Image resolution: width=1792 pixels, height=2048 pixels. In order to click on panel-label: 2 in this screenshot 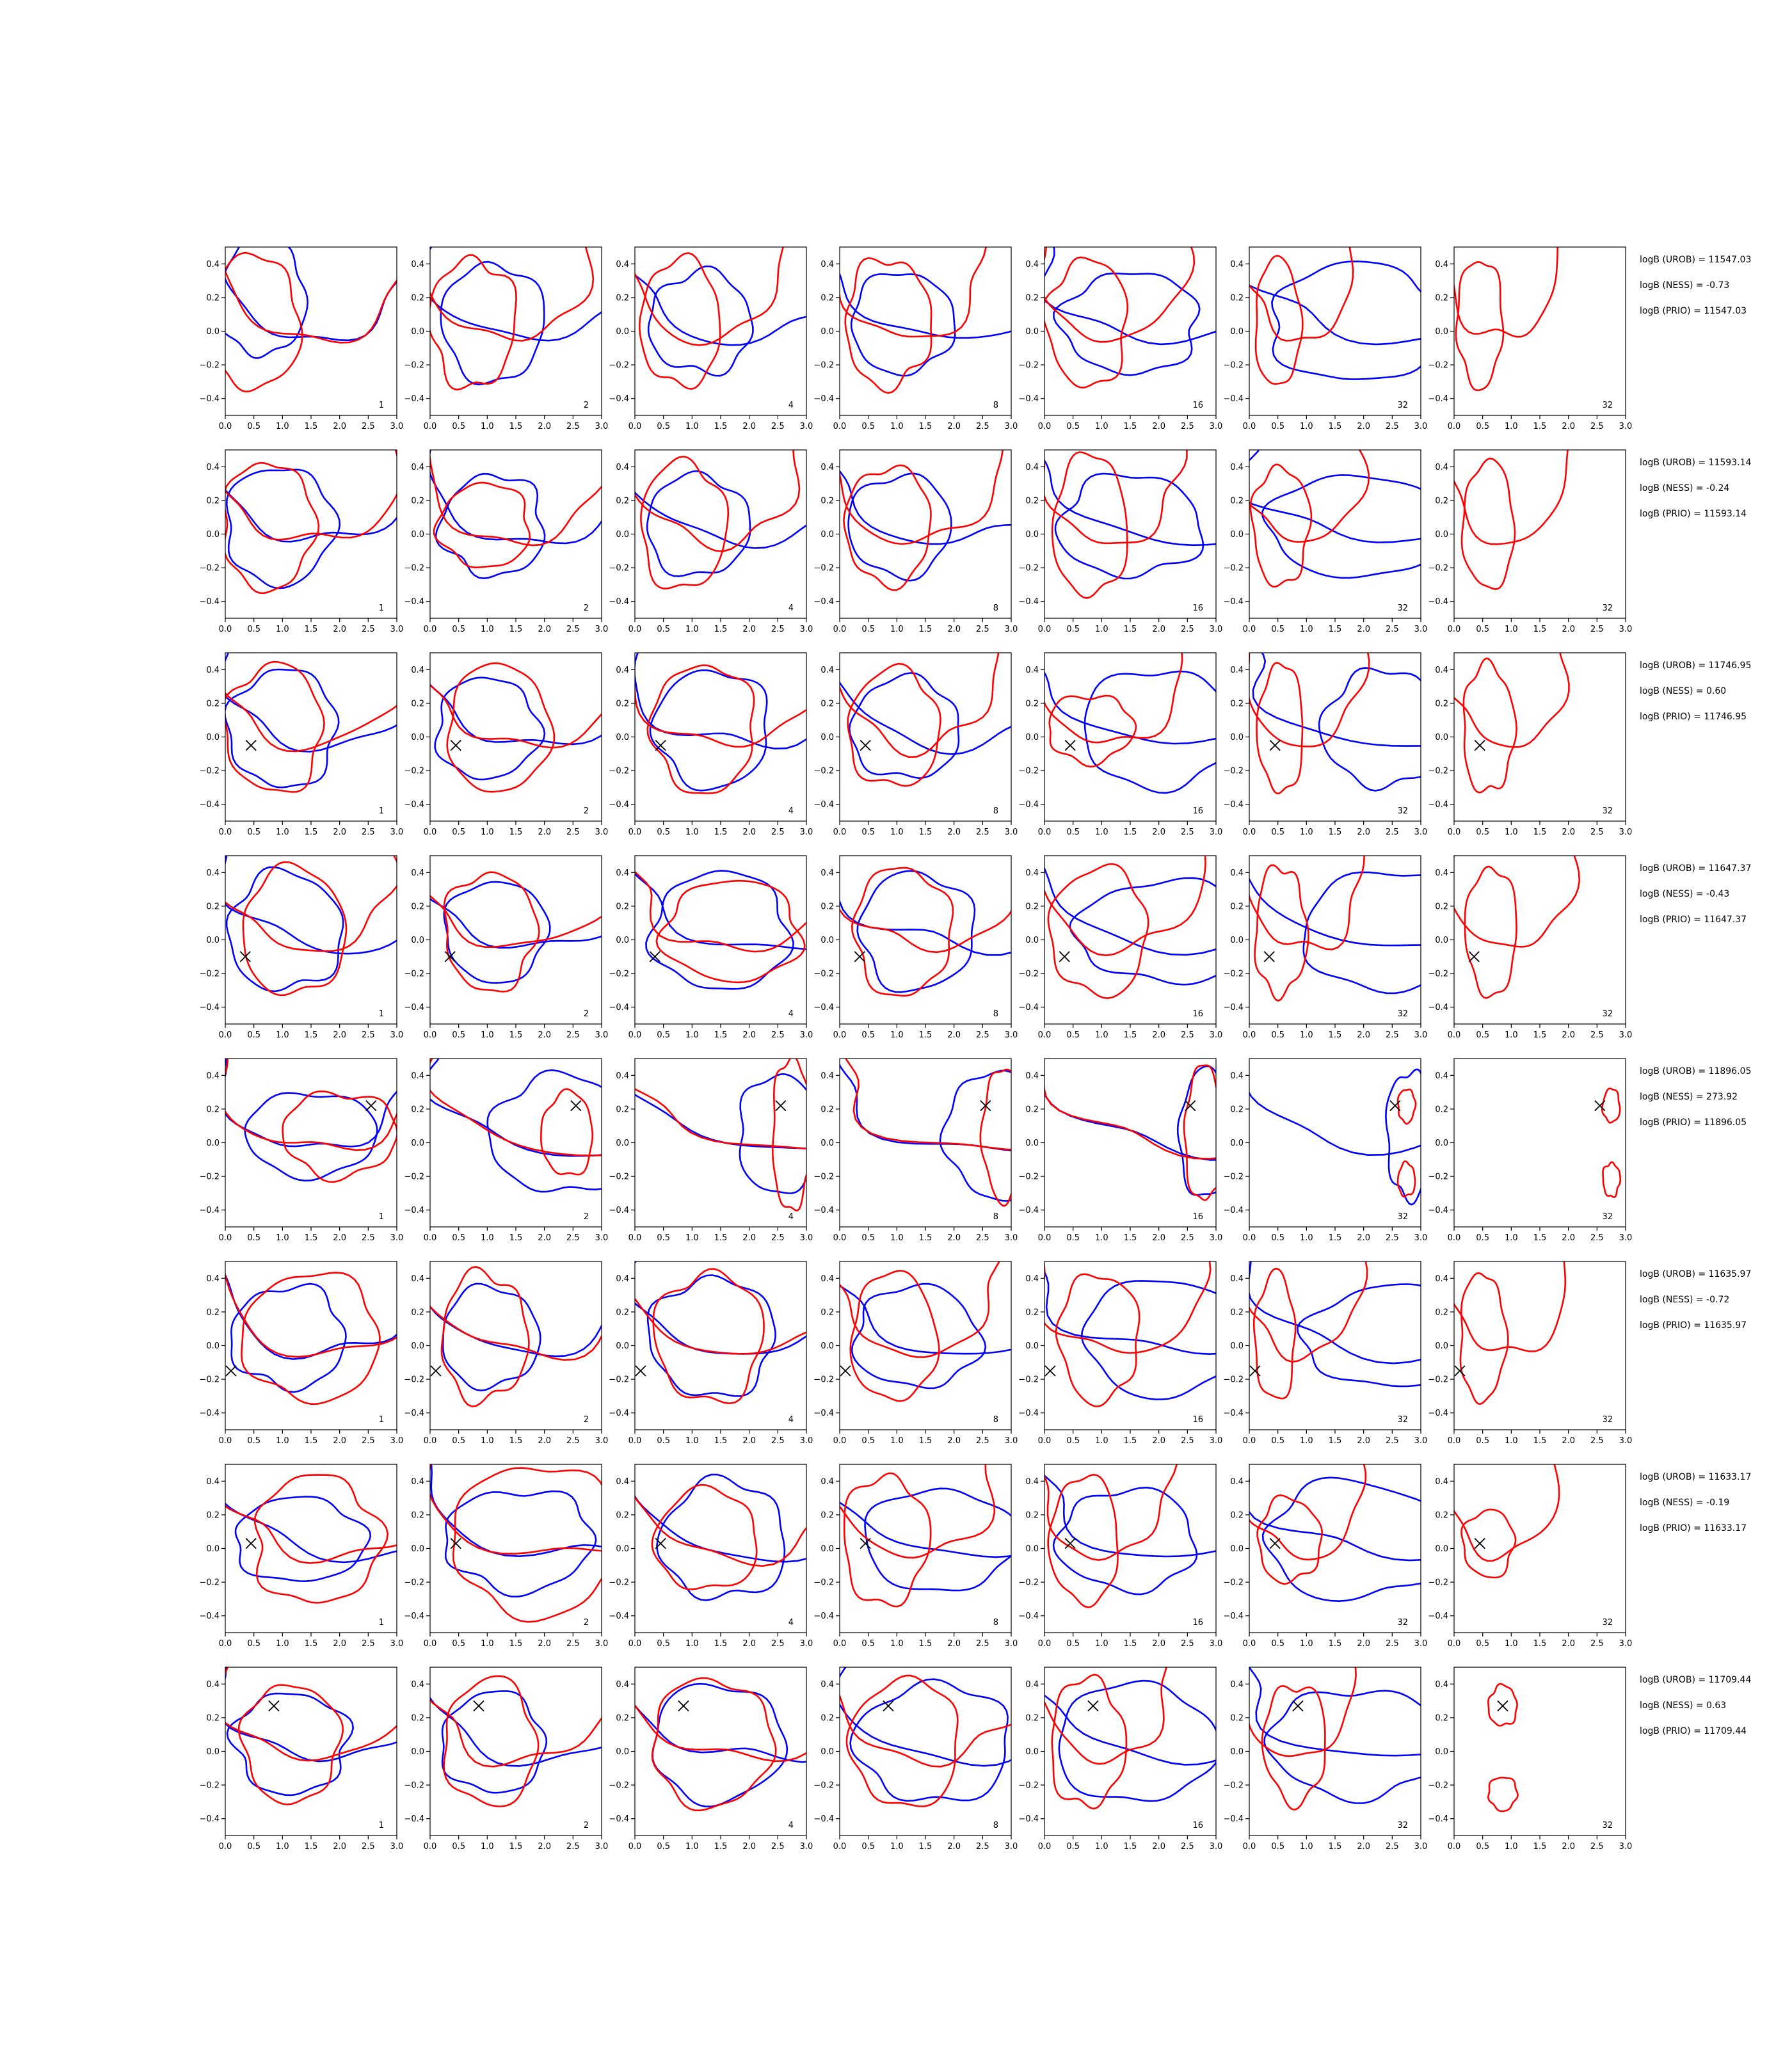, I will do `click(586, 1420)`.